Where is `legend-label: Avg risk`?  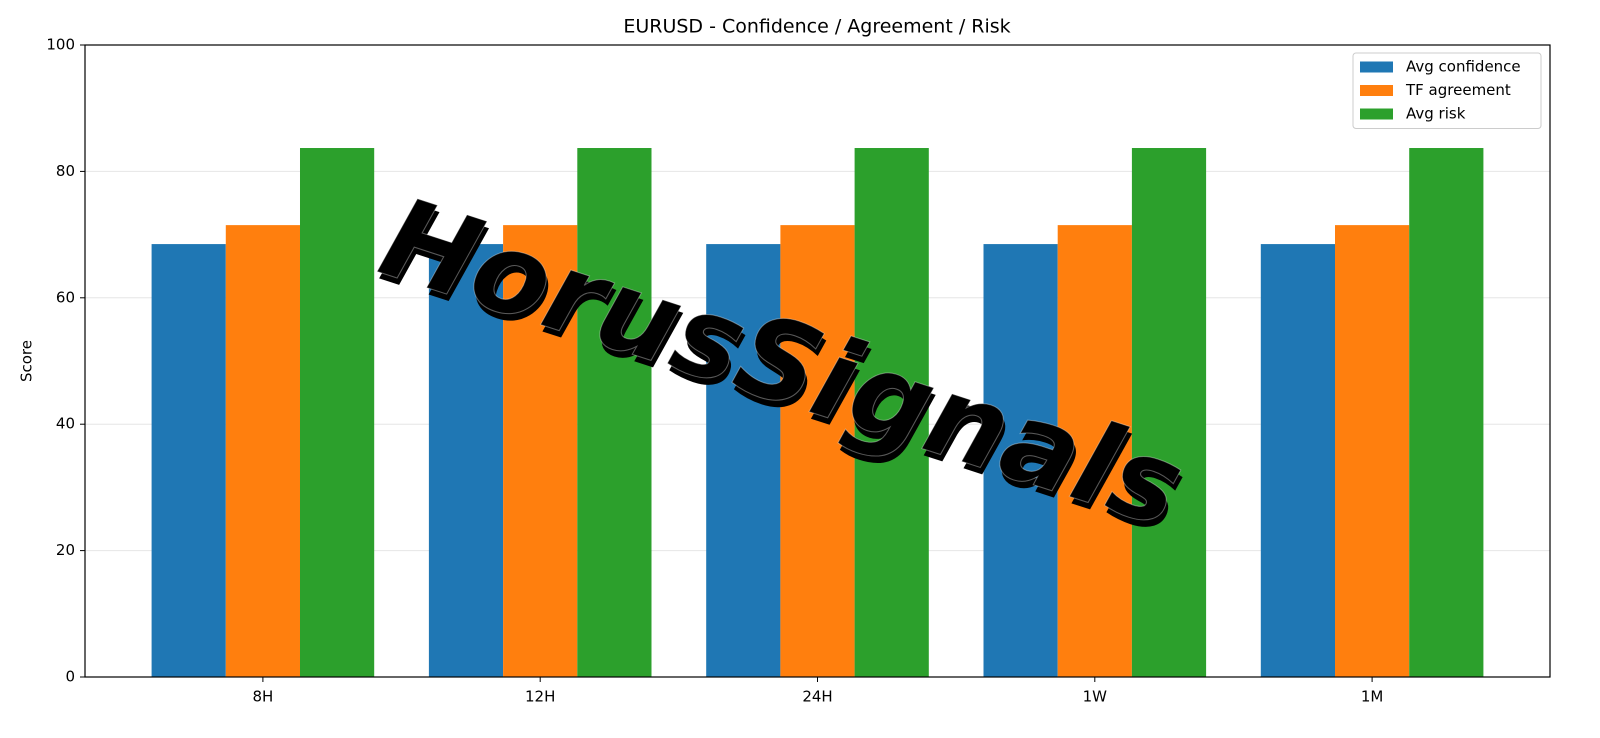 legend-label: Avg risk is located at coordinates (1436, 114).